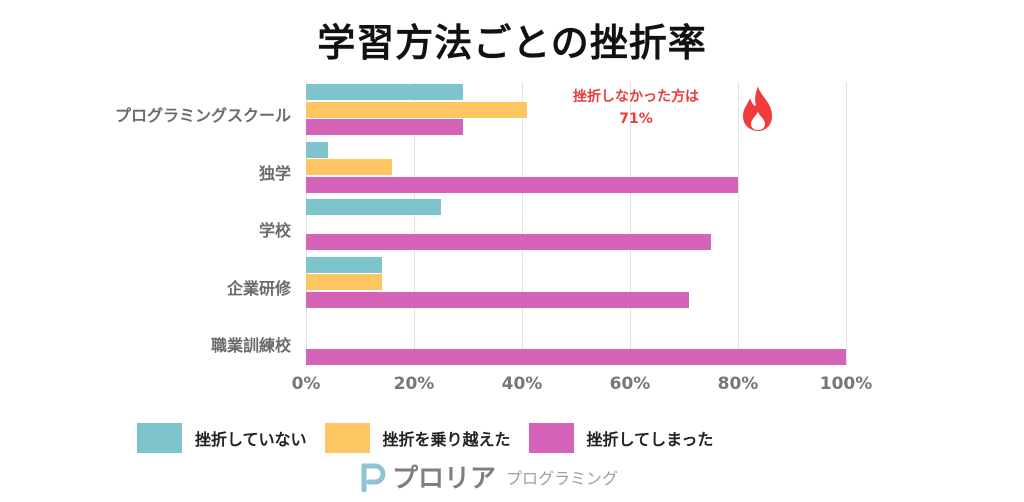  What do you see at coordinates (306, 384) in the screenshot?
I see `x-tick-label: 0%` at bounding box center [306, 384].